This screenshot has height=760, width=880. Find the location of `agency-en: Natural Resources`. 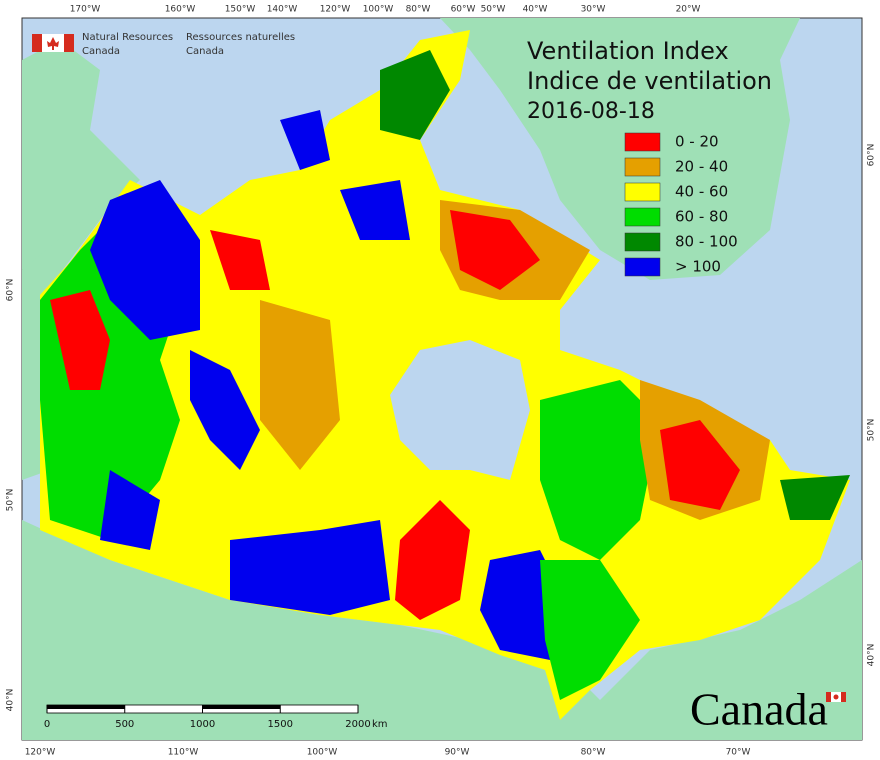

agency-en: Natural Resources is located at coordinates (127, 37).